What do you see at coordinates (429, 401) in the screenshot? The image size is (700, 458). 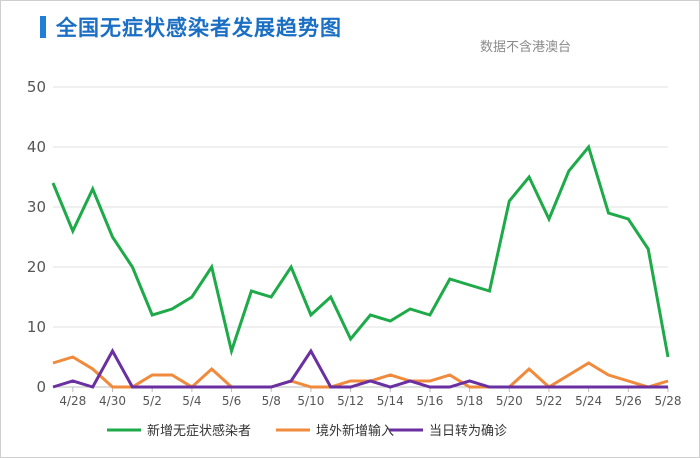 I see `x-tick-label: 5/16` at bounding box center [429, 401].